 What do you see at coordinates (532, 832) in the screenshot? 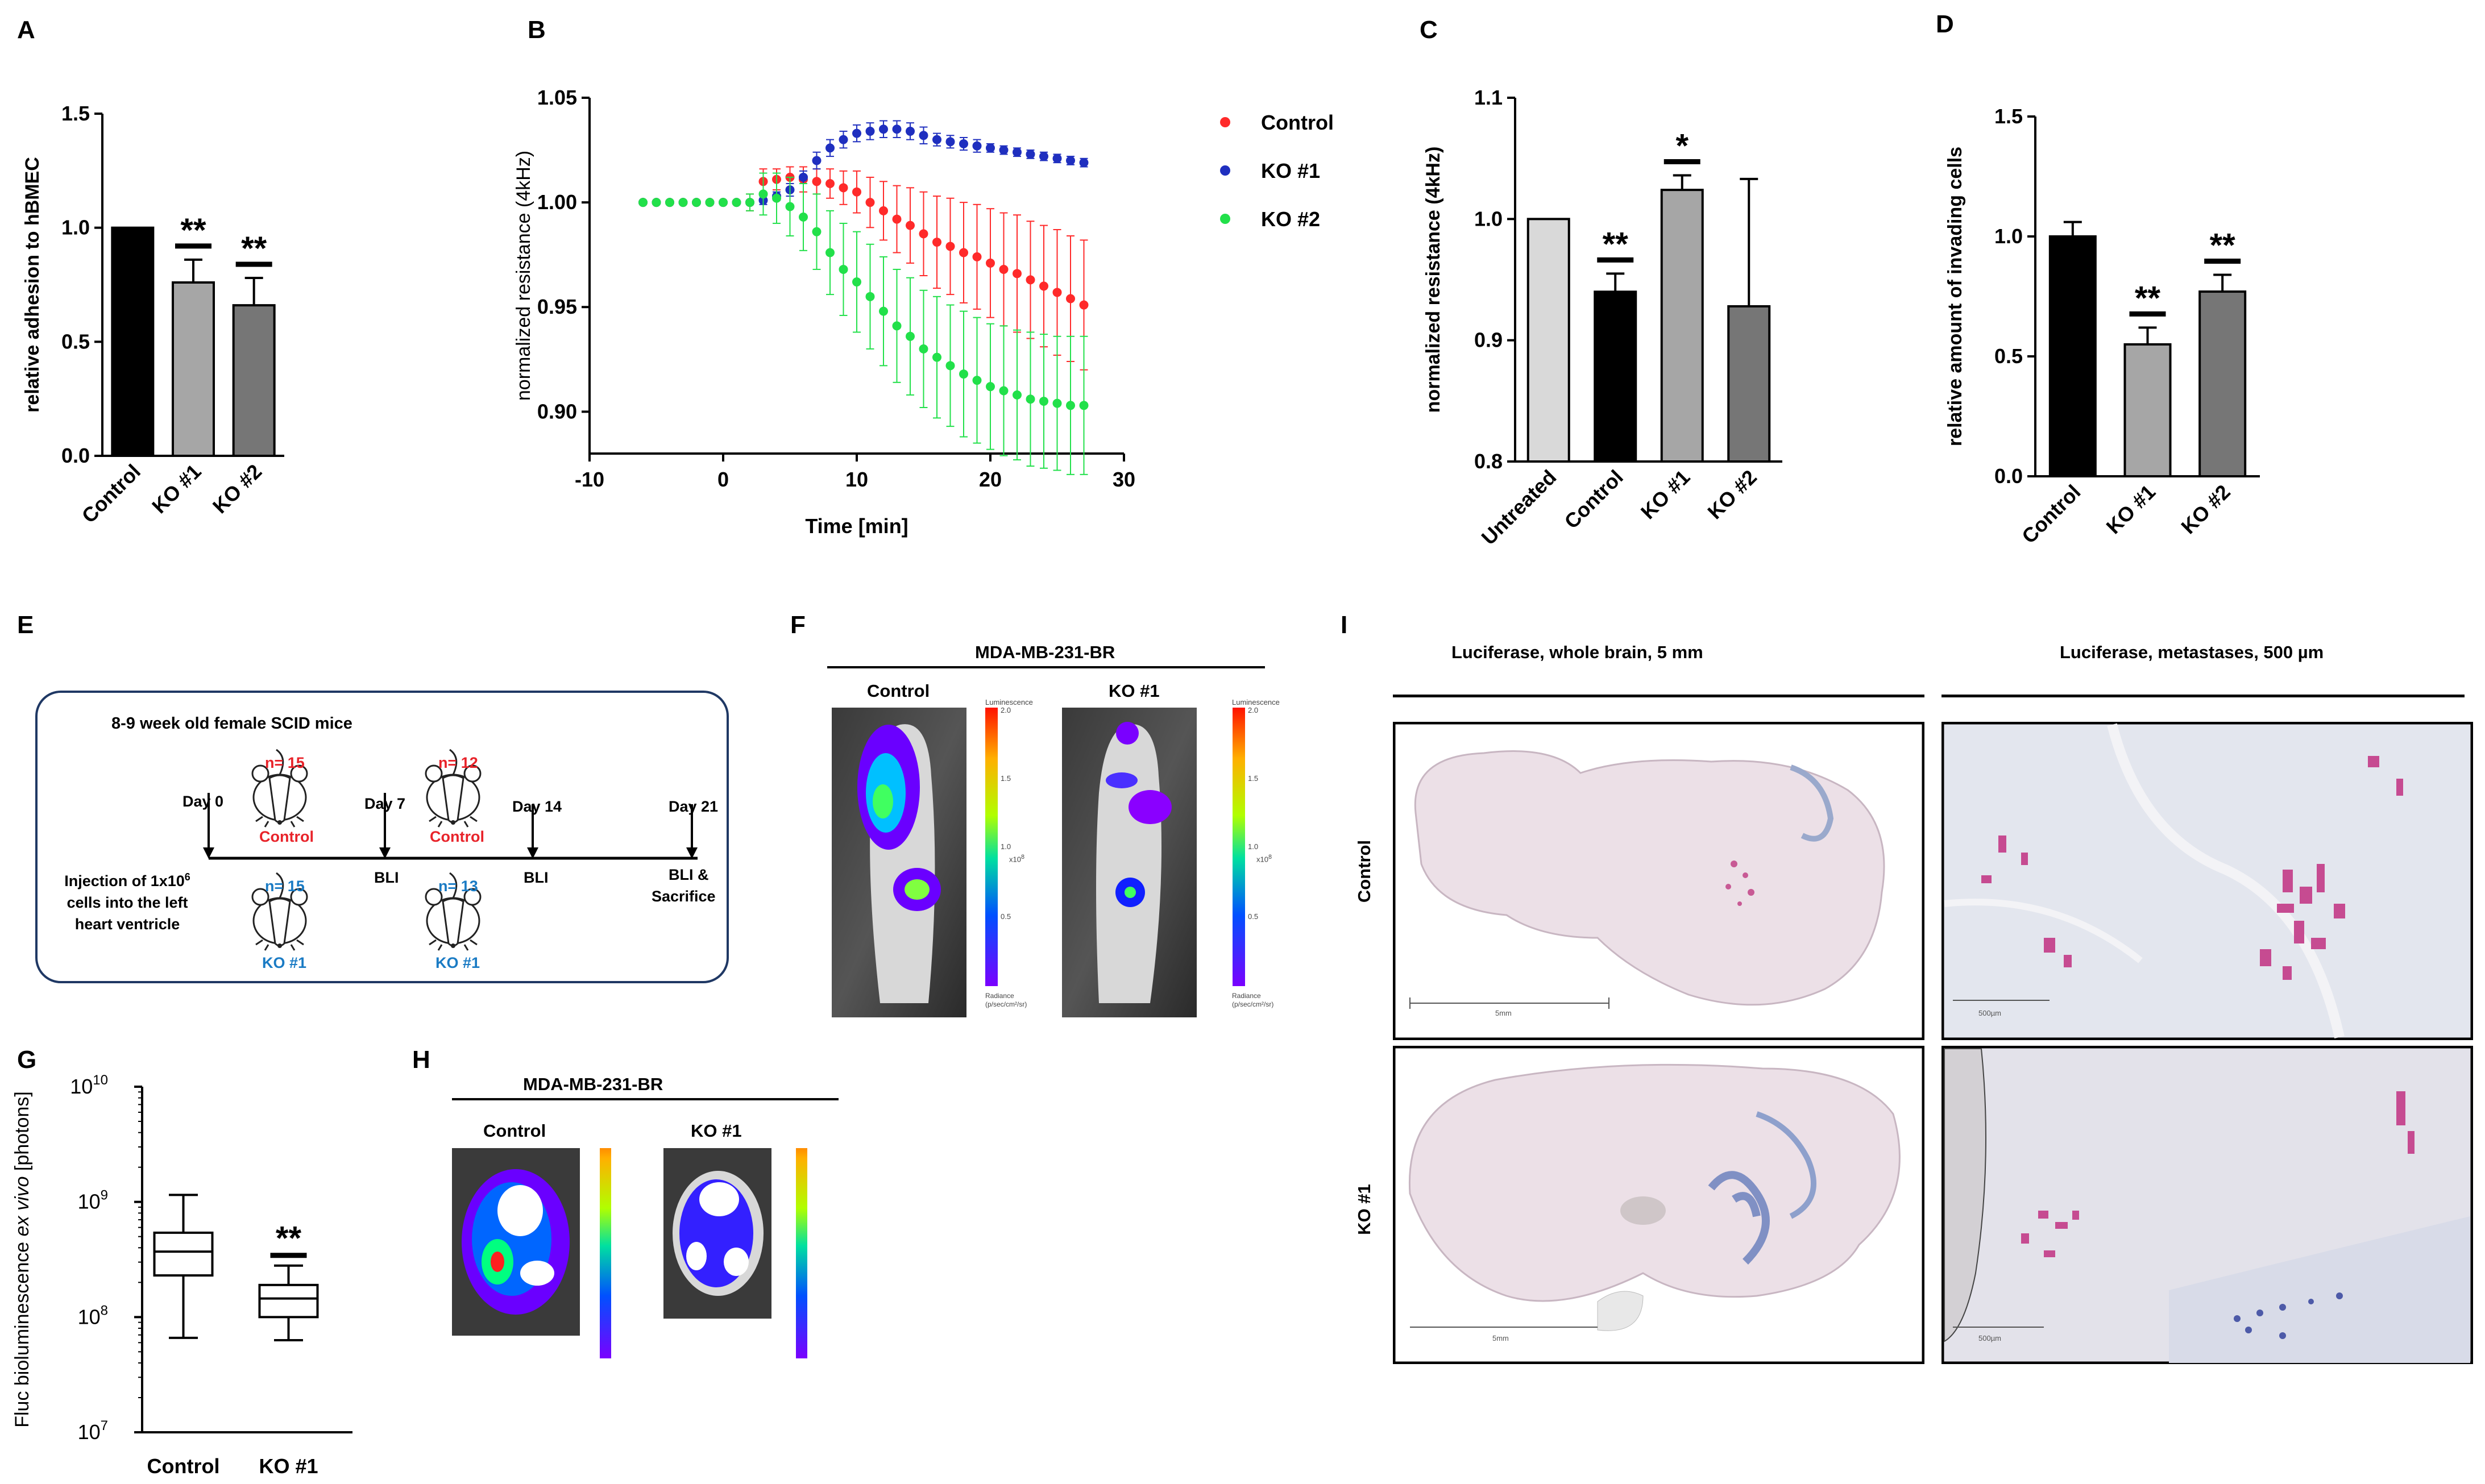
I see `day-14-arrow` at bounding box center [532, 832].